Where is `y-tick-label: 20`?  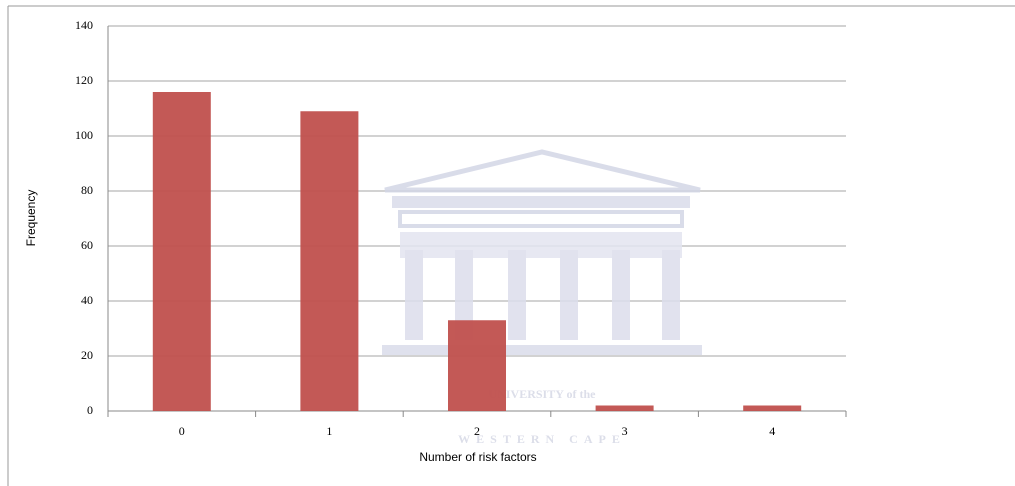
y-tick-label: 20 is located at coordinates (87, 355).